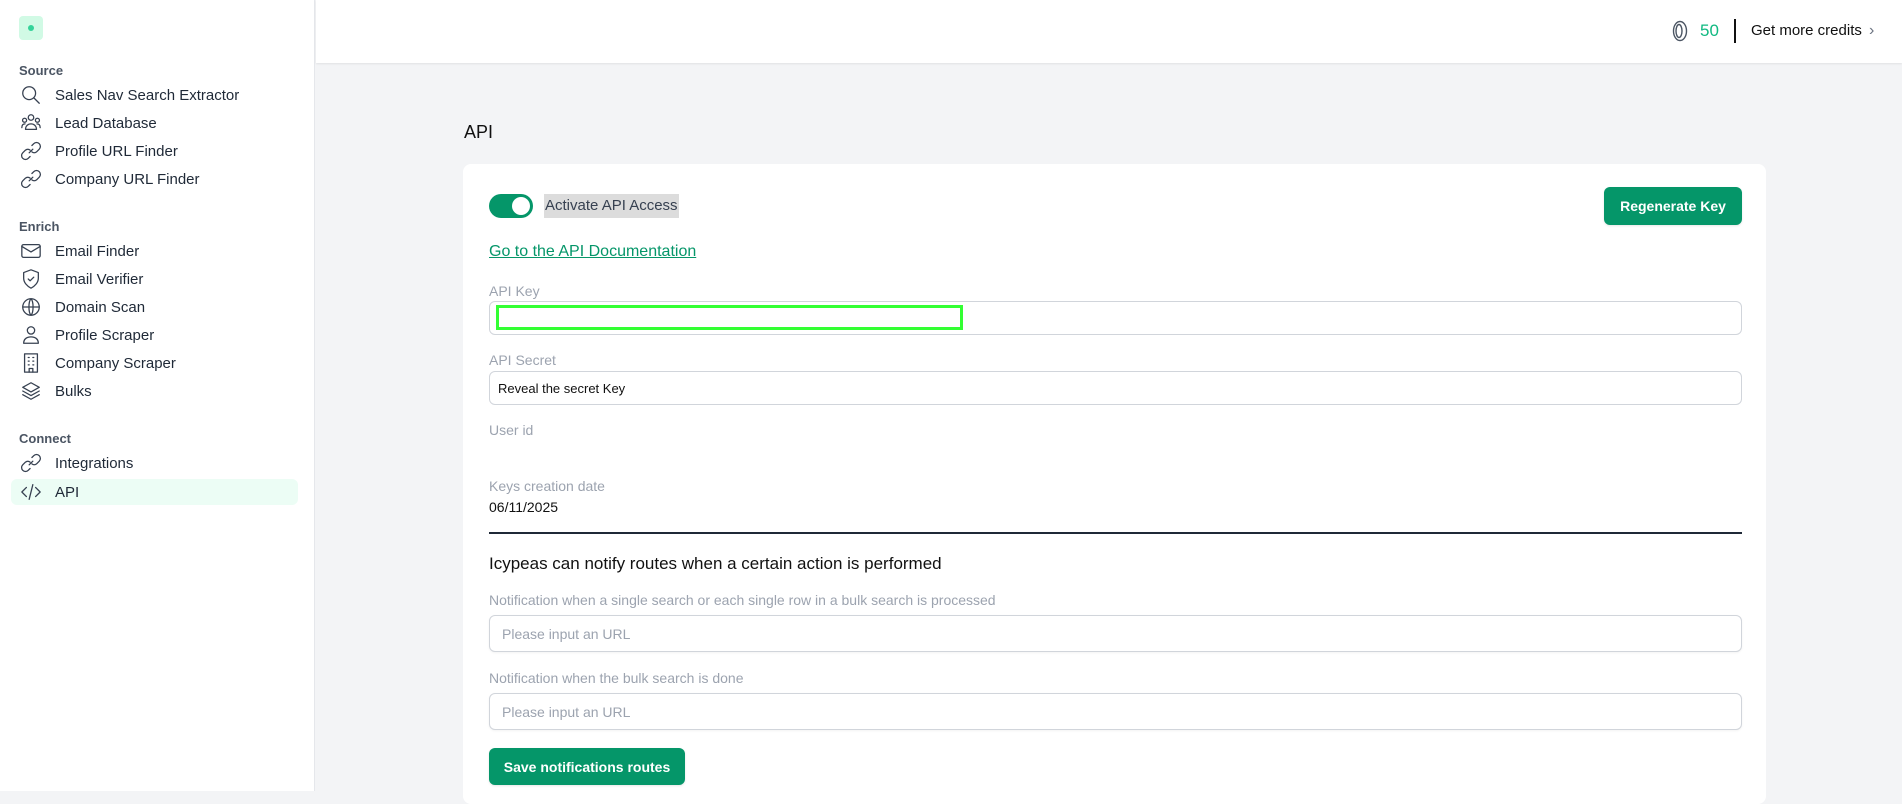 The image size is (1902, 804). I want to click on sidebar-item-label: Sales Nav Search Extractor, so click(147, 95).